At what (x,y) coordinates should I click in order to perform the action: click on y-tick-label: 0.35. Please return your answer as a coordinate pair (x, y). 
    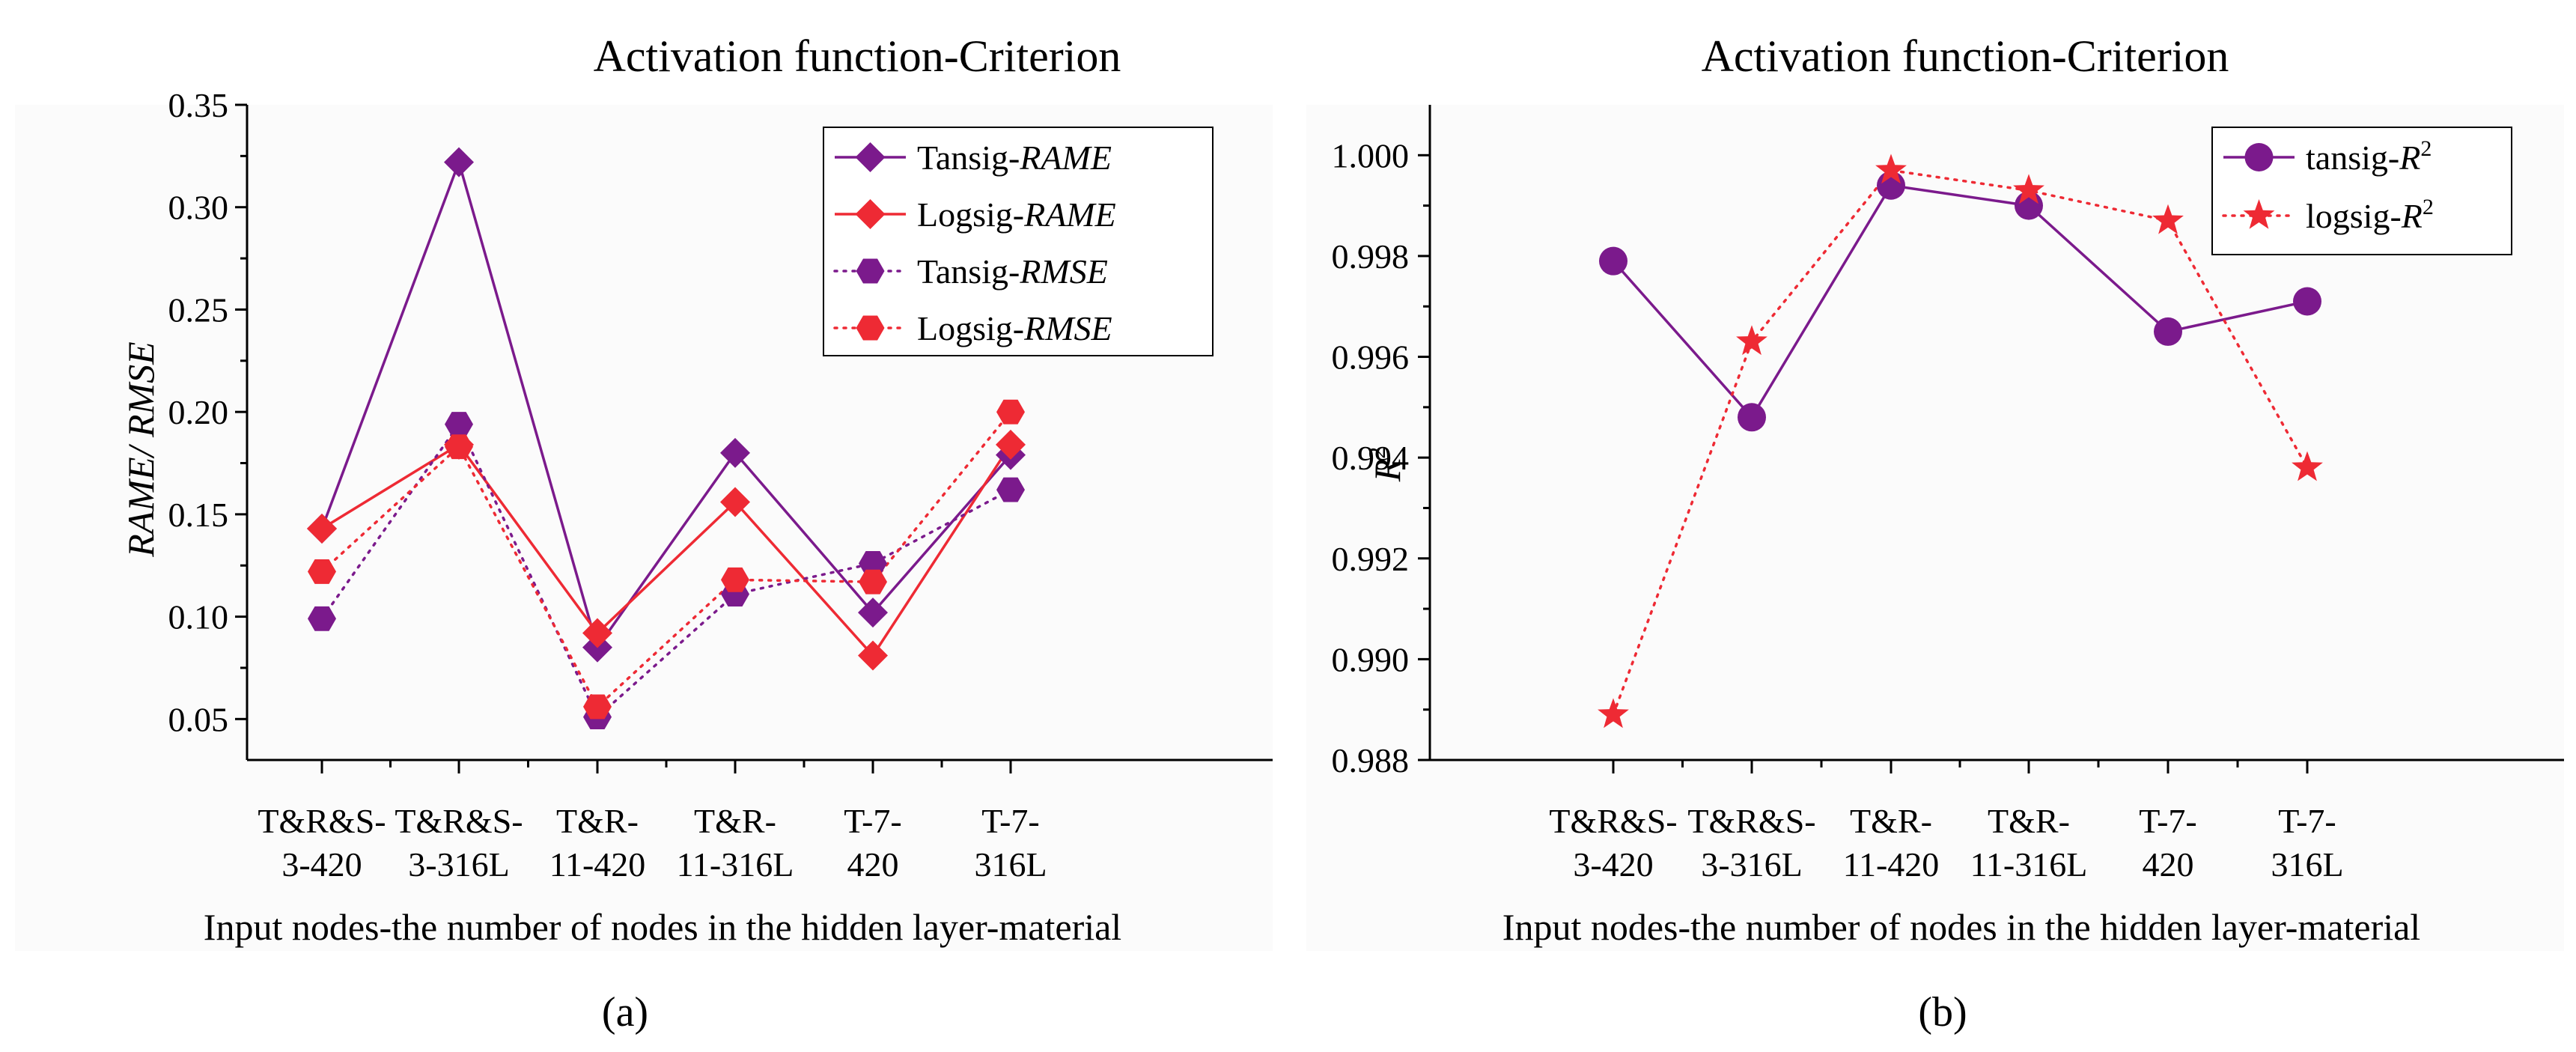
    Looking at the image, I should click on (198, 105).